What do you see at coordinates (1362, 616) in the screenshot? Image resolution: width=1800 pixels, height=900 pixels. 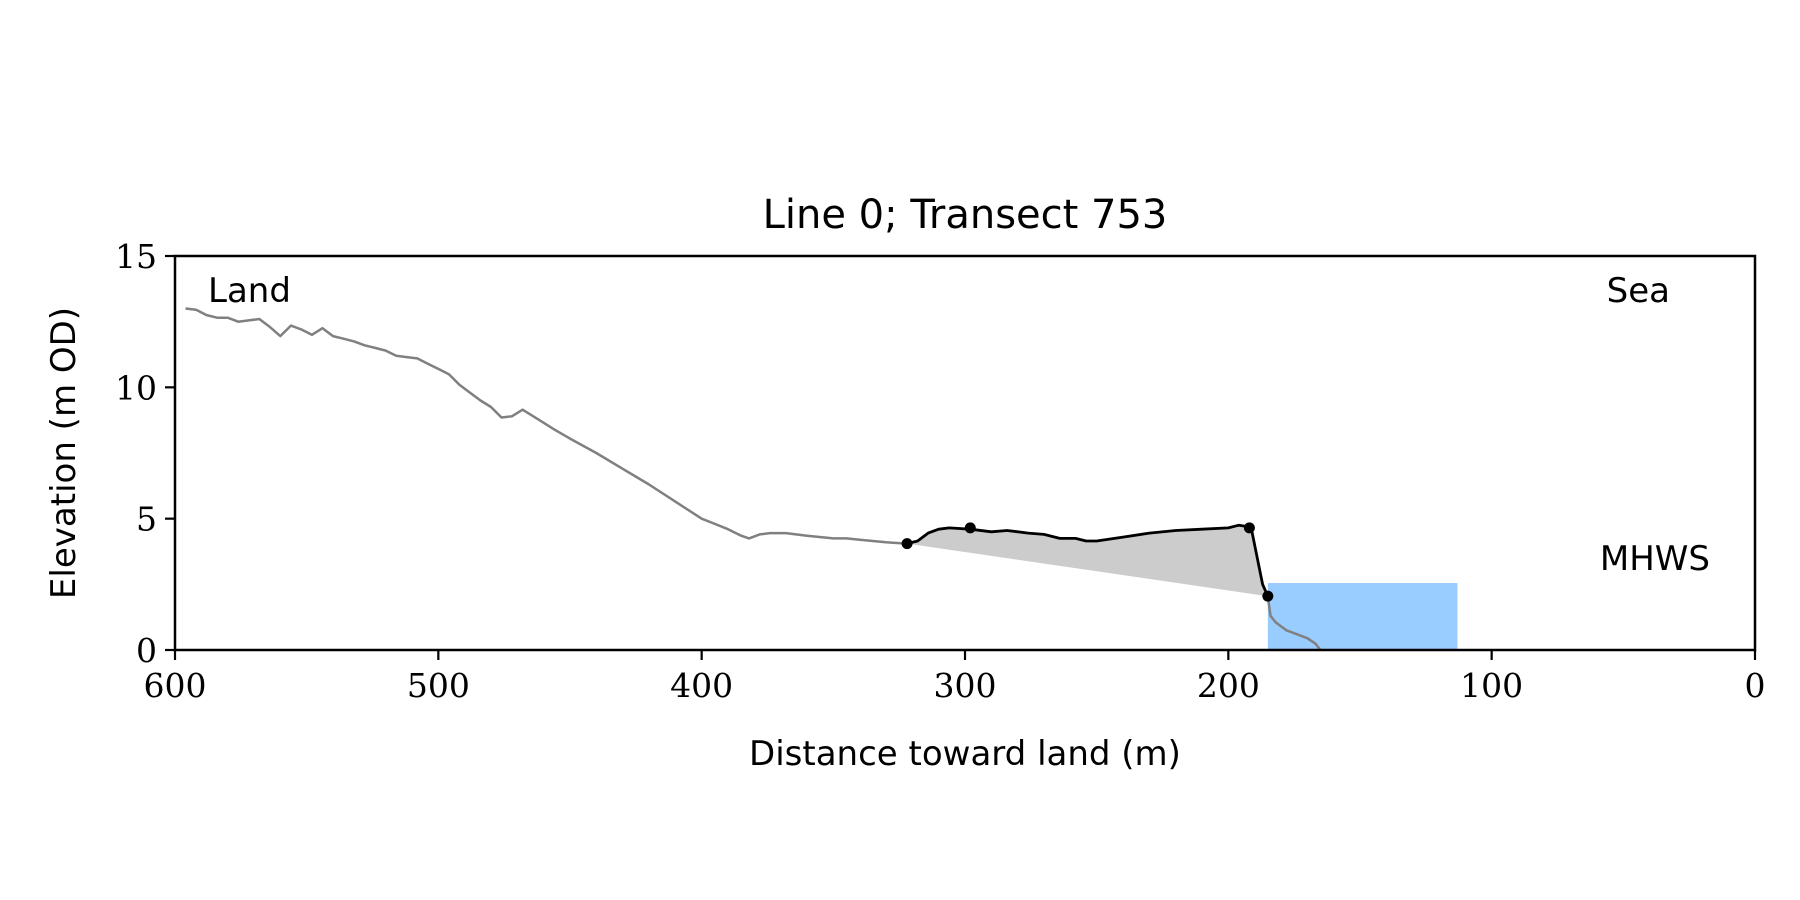 I see `mhws-water-fill` at bounding box center [1362, 616].